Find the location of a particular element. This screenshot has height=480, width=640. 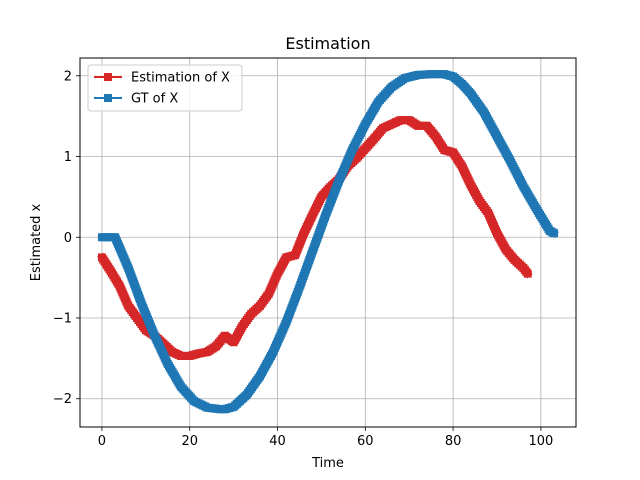

y-tick-label: −2 is located at coordinates (62, 399).